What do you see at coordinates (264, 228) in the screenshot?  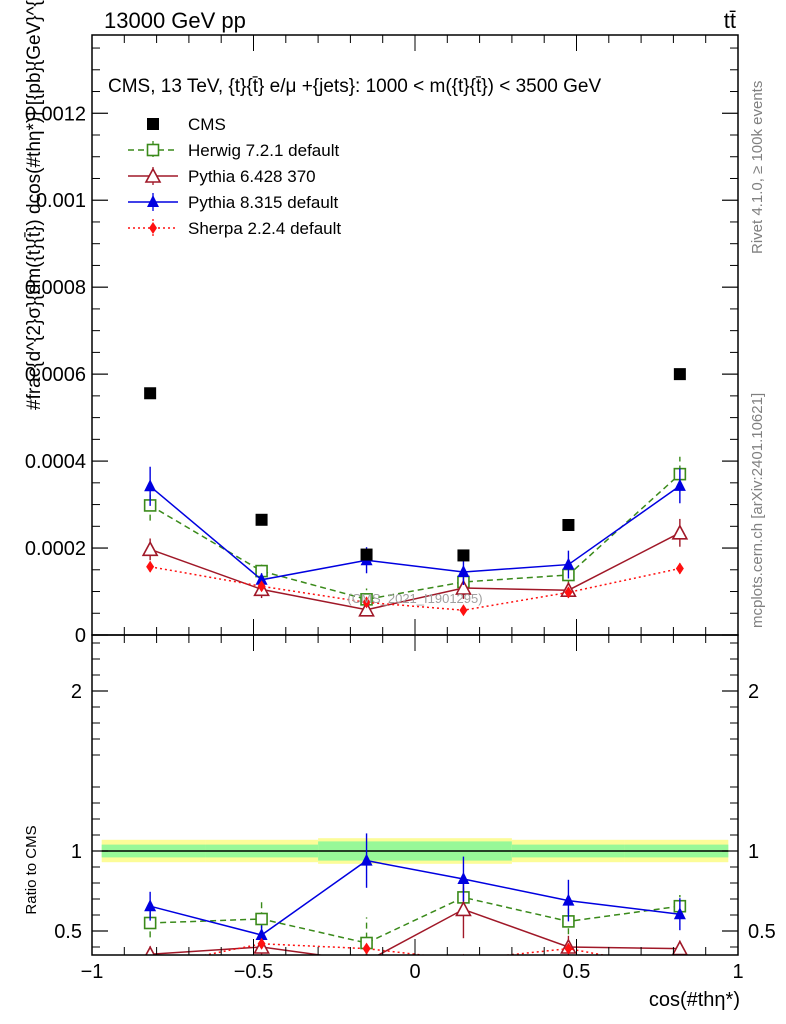 I see `legend-sherpa-label: Sherpa 2.2.4 default` at bounding box center [264, 228].